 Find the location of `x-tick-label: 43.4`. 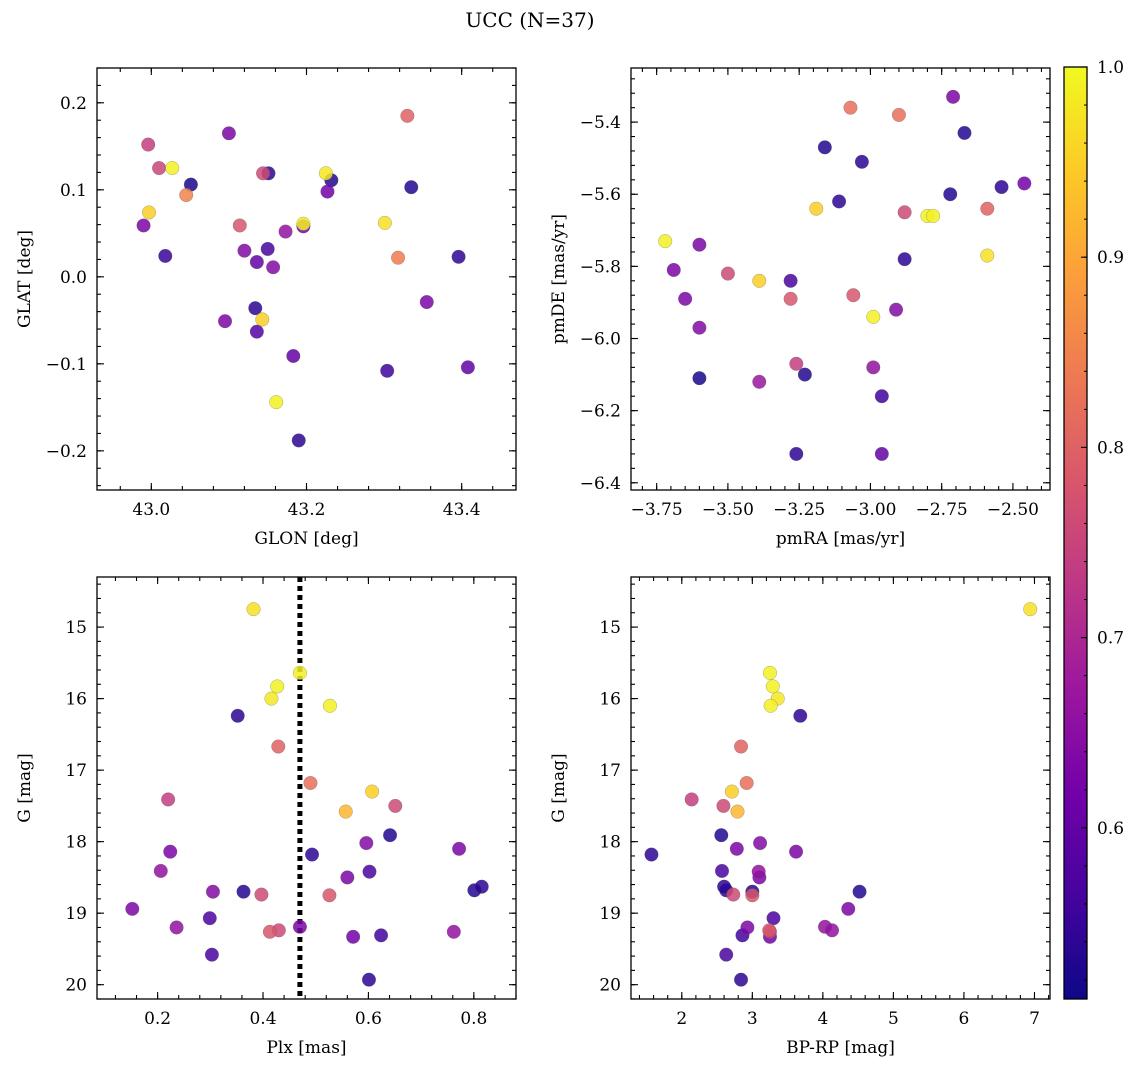

x-tick-label: 43.4 is located at coordinates (462, 510).